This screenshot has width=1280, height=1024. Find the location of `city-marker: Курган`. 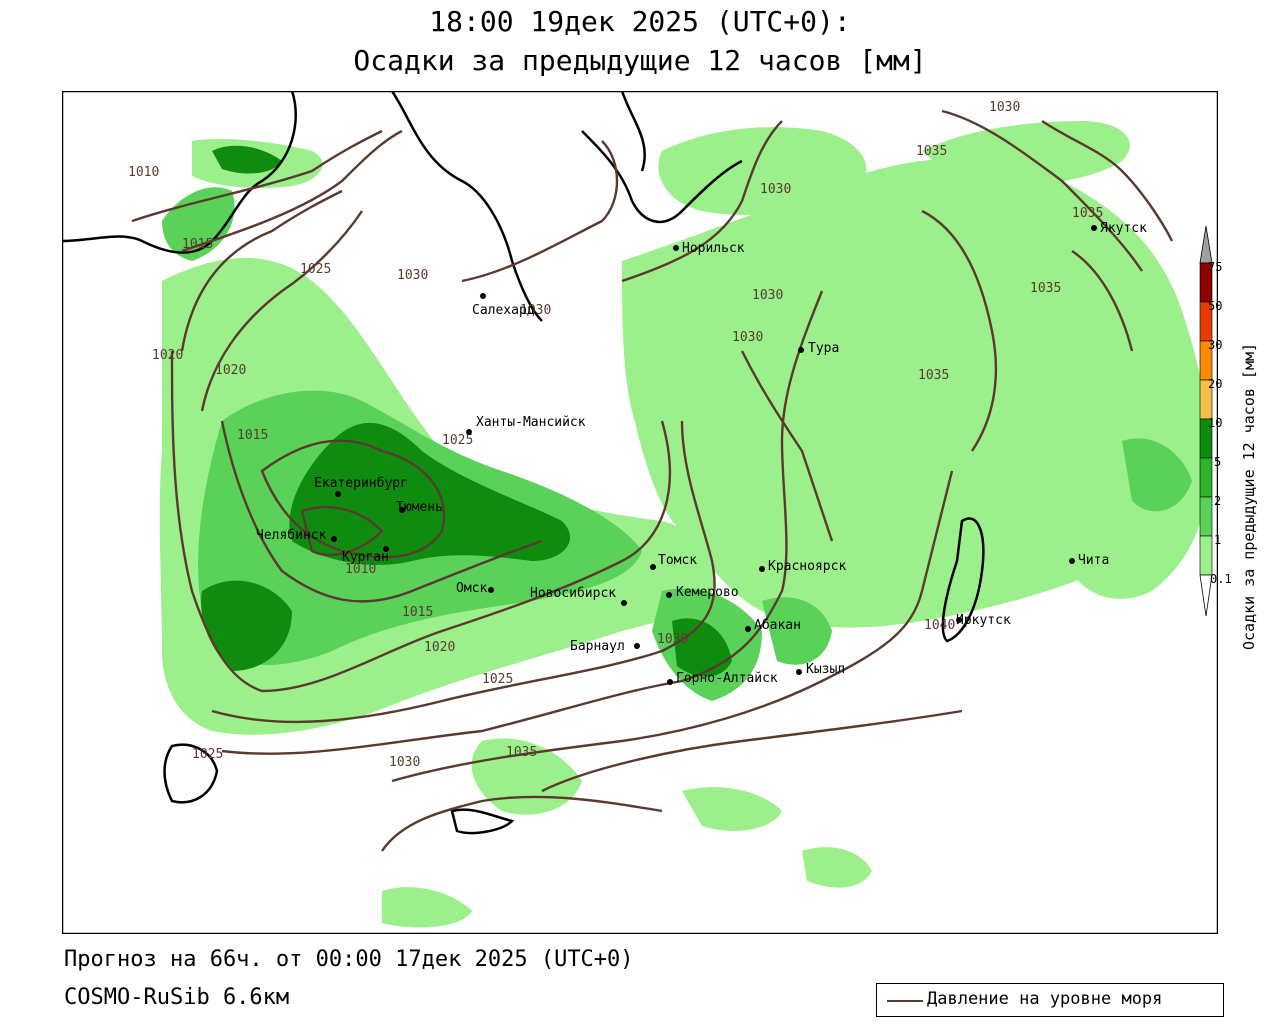

city-marker: Курган is located at coordinates (365, 555).